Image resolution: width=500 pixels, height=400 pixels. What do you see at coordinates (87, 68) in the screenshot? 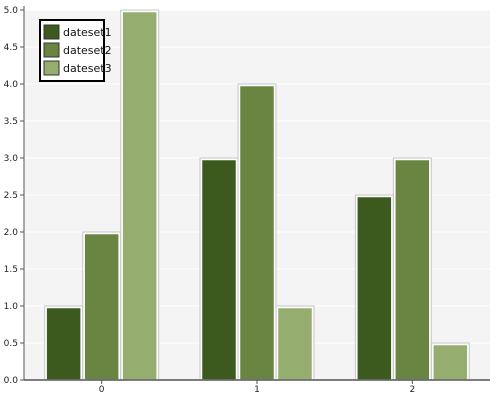
I see `legend-label-dateset3: dateset3` at bounding box center [87, 68].